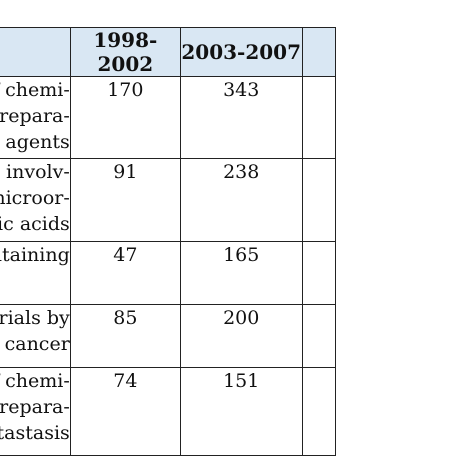  I want to click on header-period-1998-2002: 1998-2002, so click(125, 52).